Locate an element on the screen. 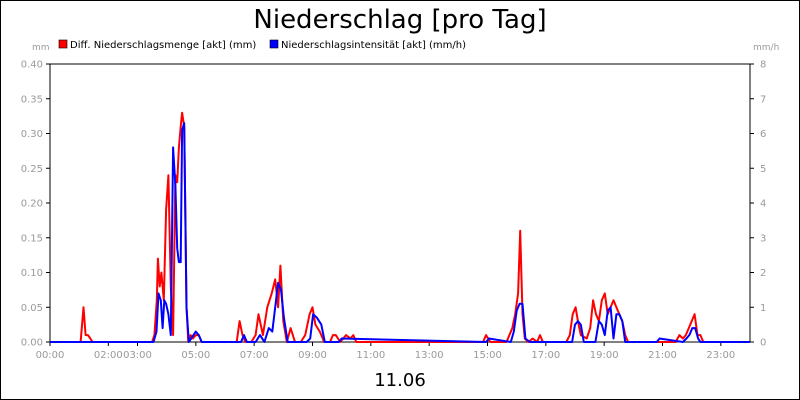 The image size is (800, 400). y-left-tick-label: 0.00 is located at coordinates (32, 343).